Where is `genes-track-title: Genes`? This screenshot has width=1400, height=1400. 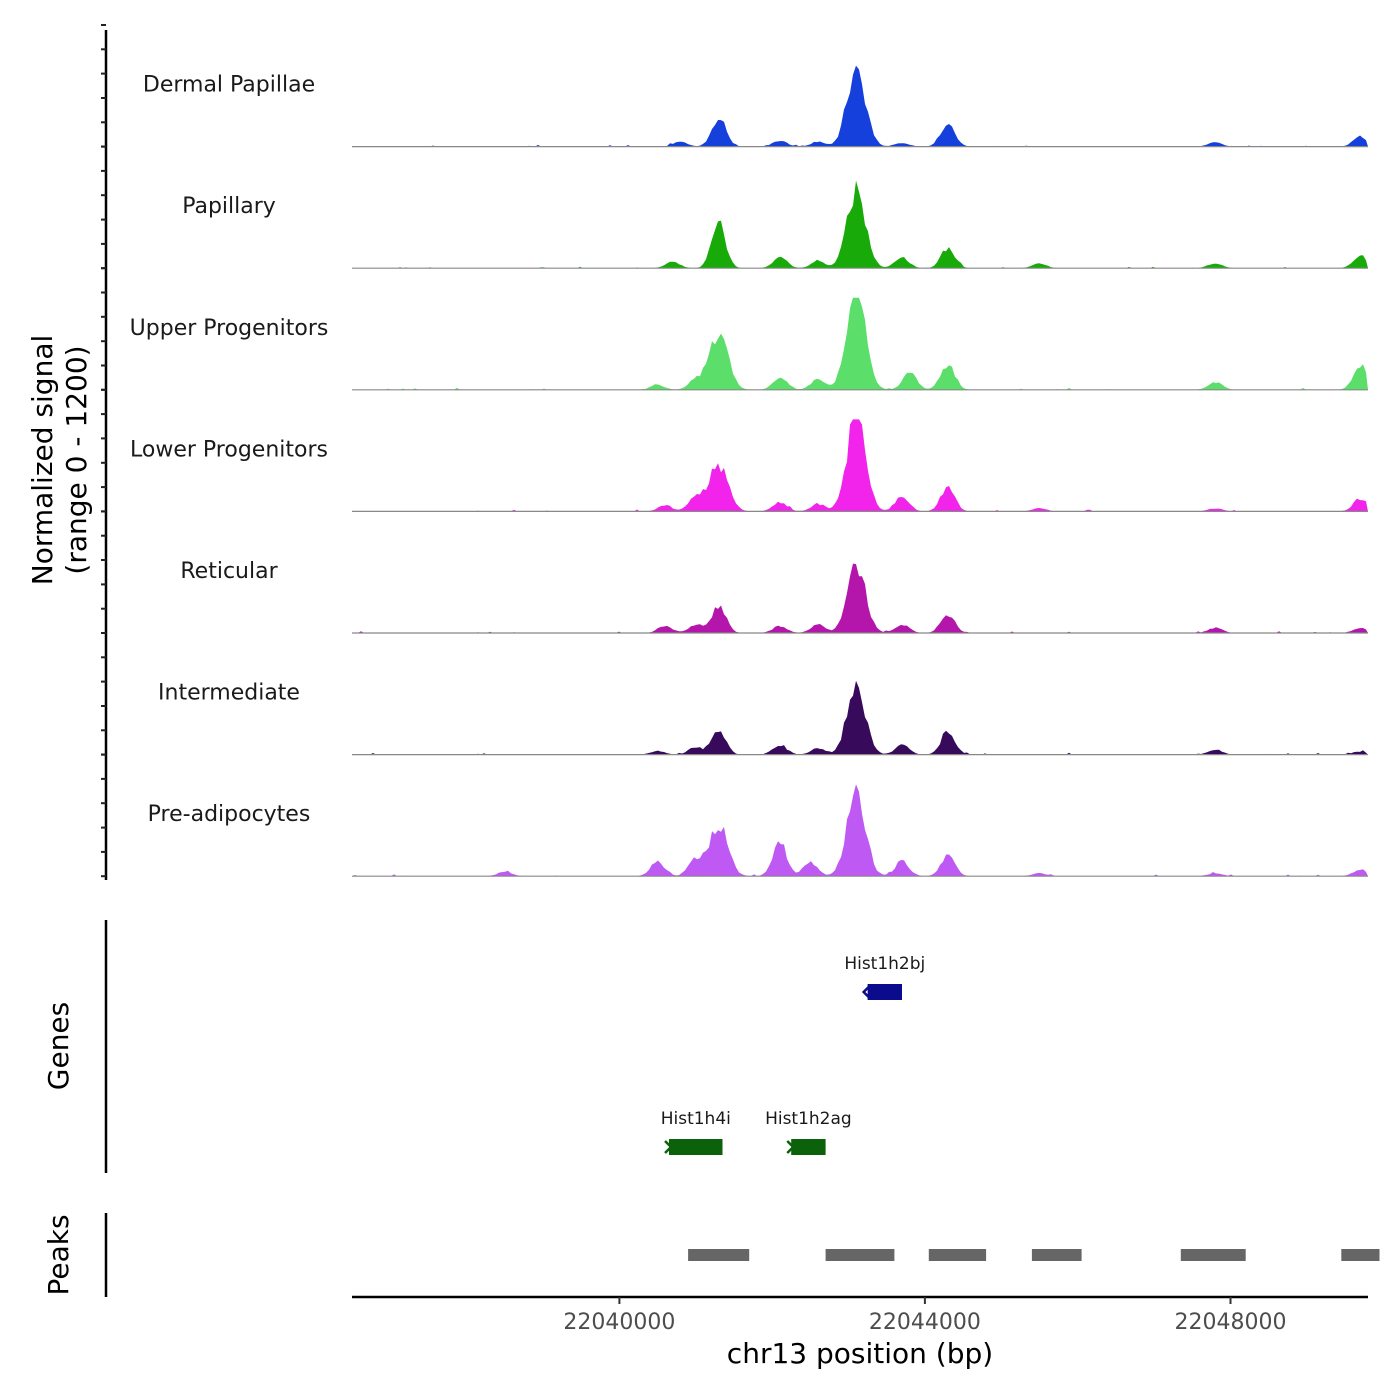 genes-track-title: Genes is located at coordinates (58, 1046).